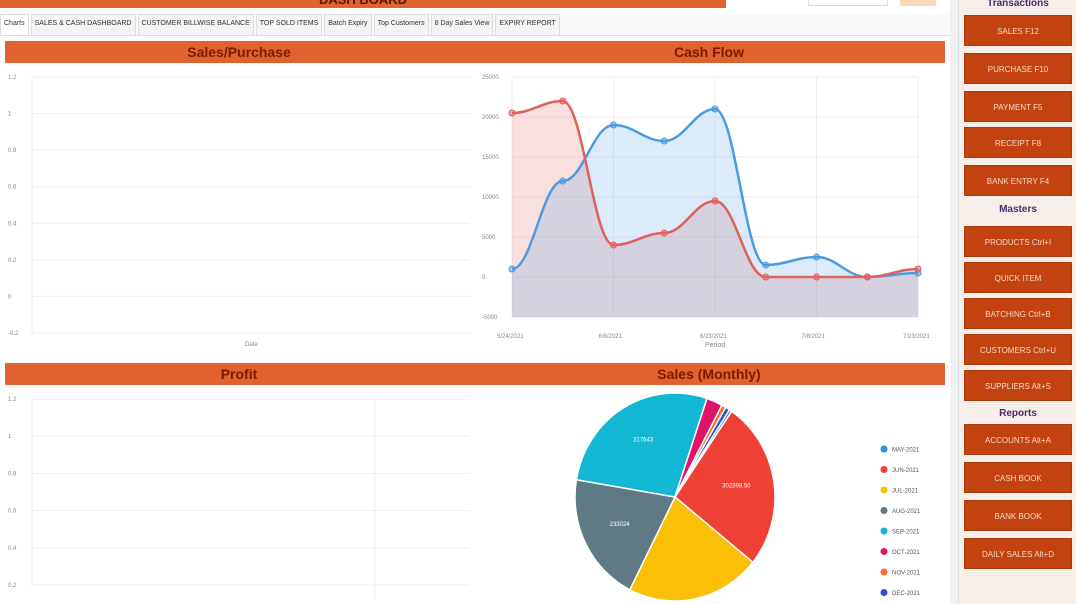 This screenshot has height=604, width=1076. Describe the element at coordinates (1018, 477) in the screenshot. I see `sidebar-button-reports-1: CASH BOOK` at that location.